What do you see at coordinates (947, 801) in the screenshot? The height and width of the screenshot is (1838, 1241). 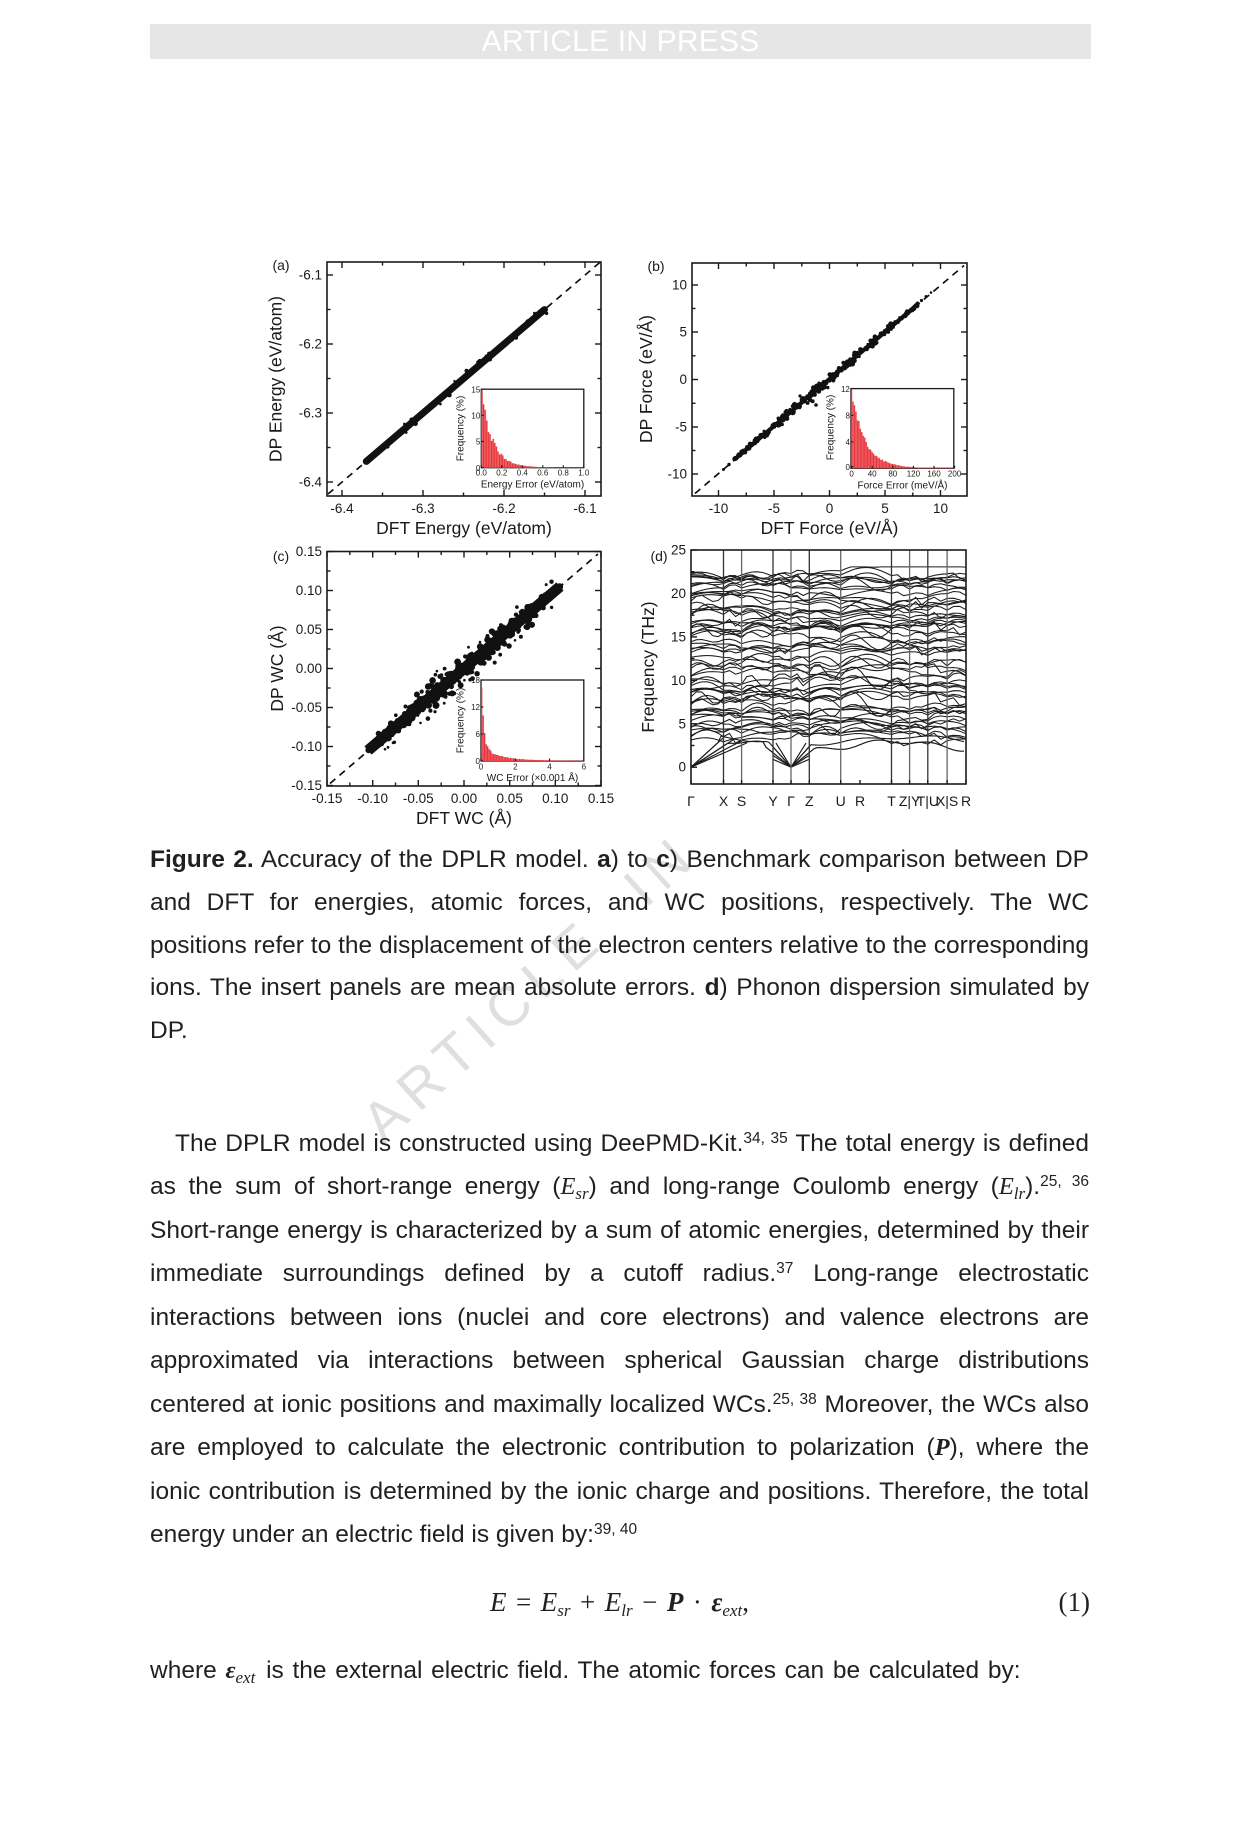 I see `svg-text: X|S` at bounding box center [947, 801].